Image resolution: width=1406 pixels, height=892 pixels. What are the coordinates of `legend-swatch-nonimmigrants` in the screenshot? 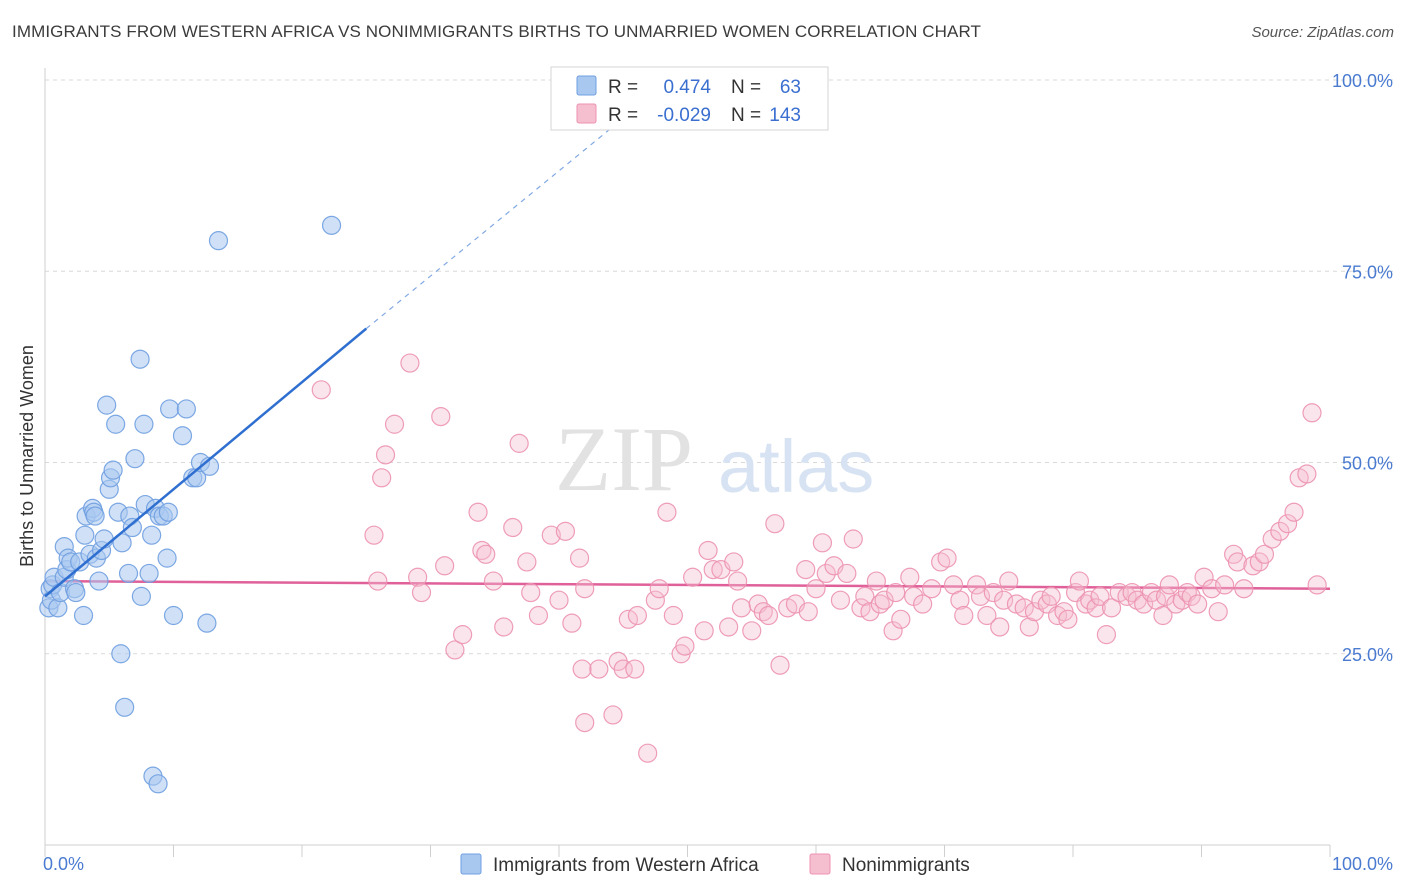 It's located at (820, 864).